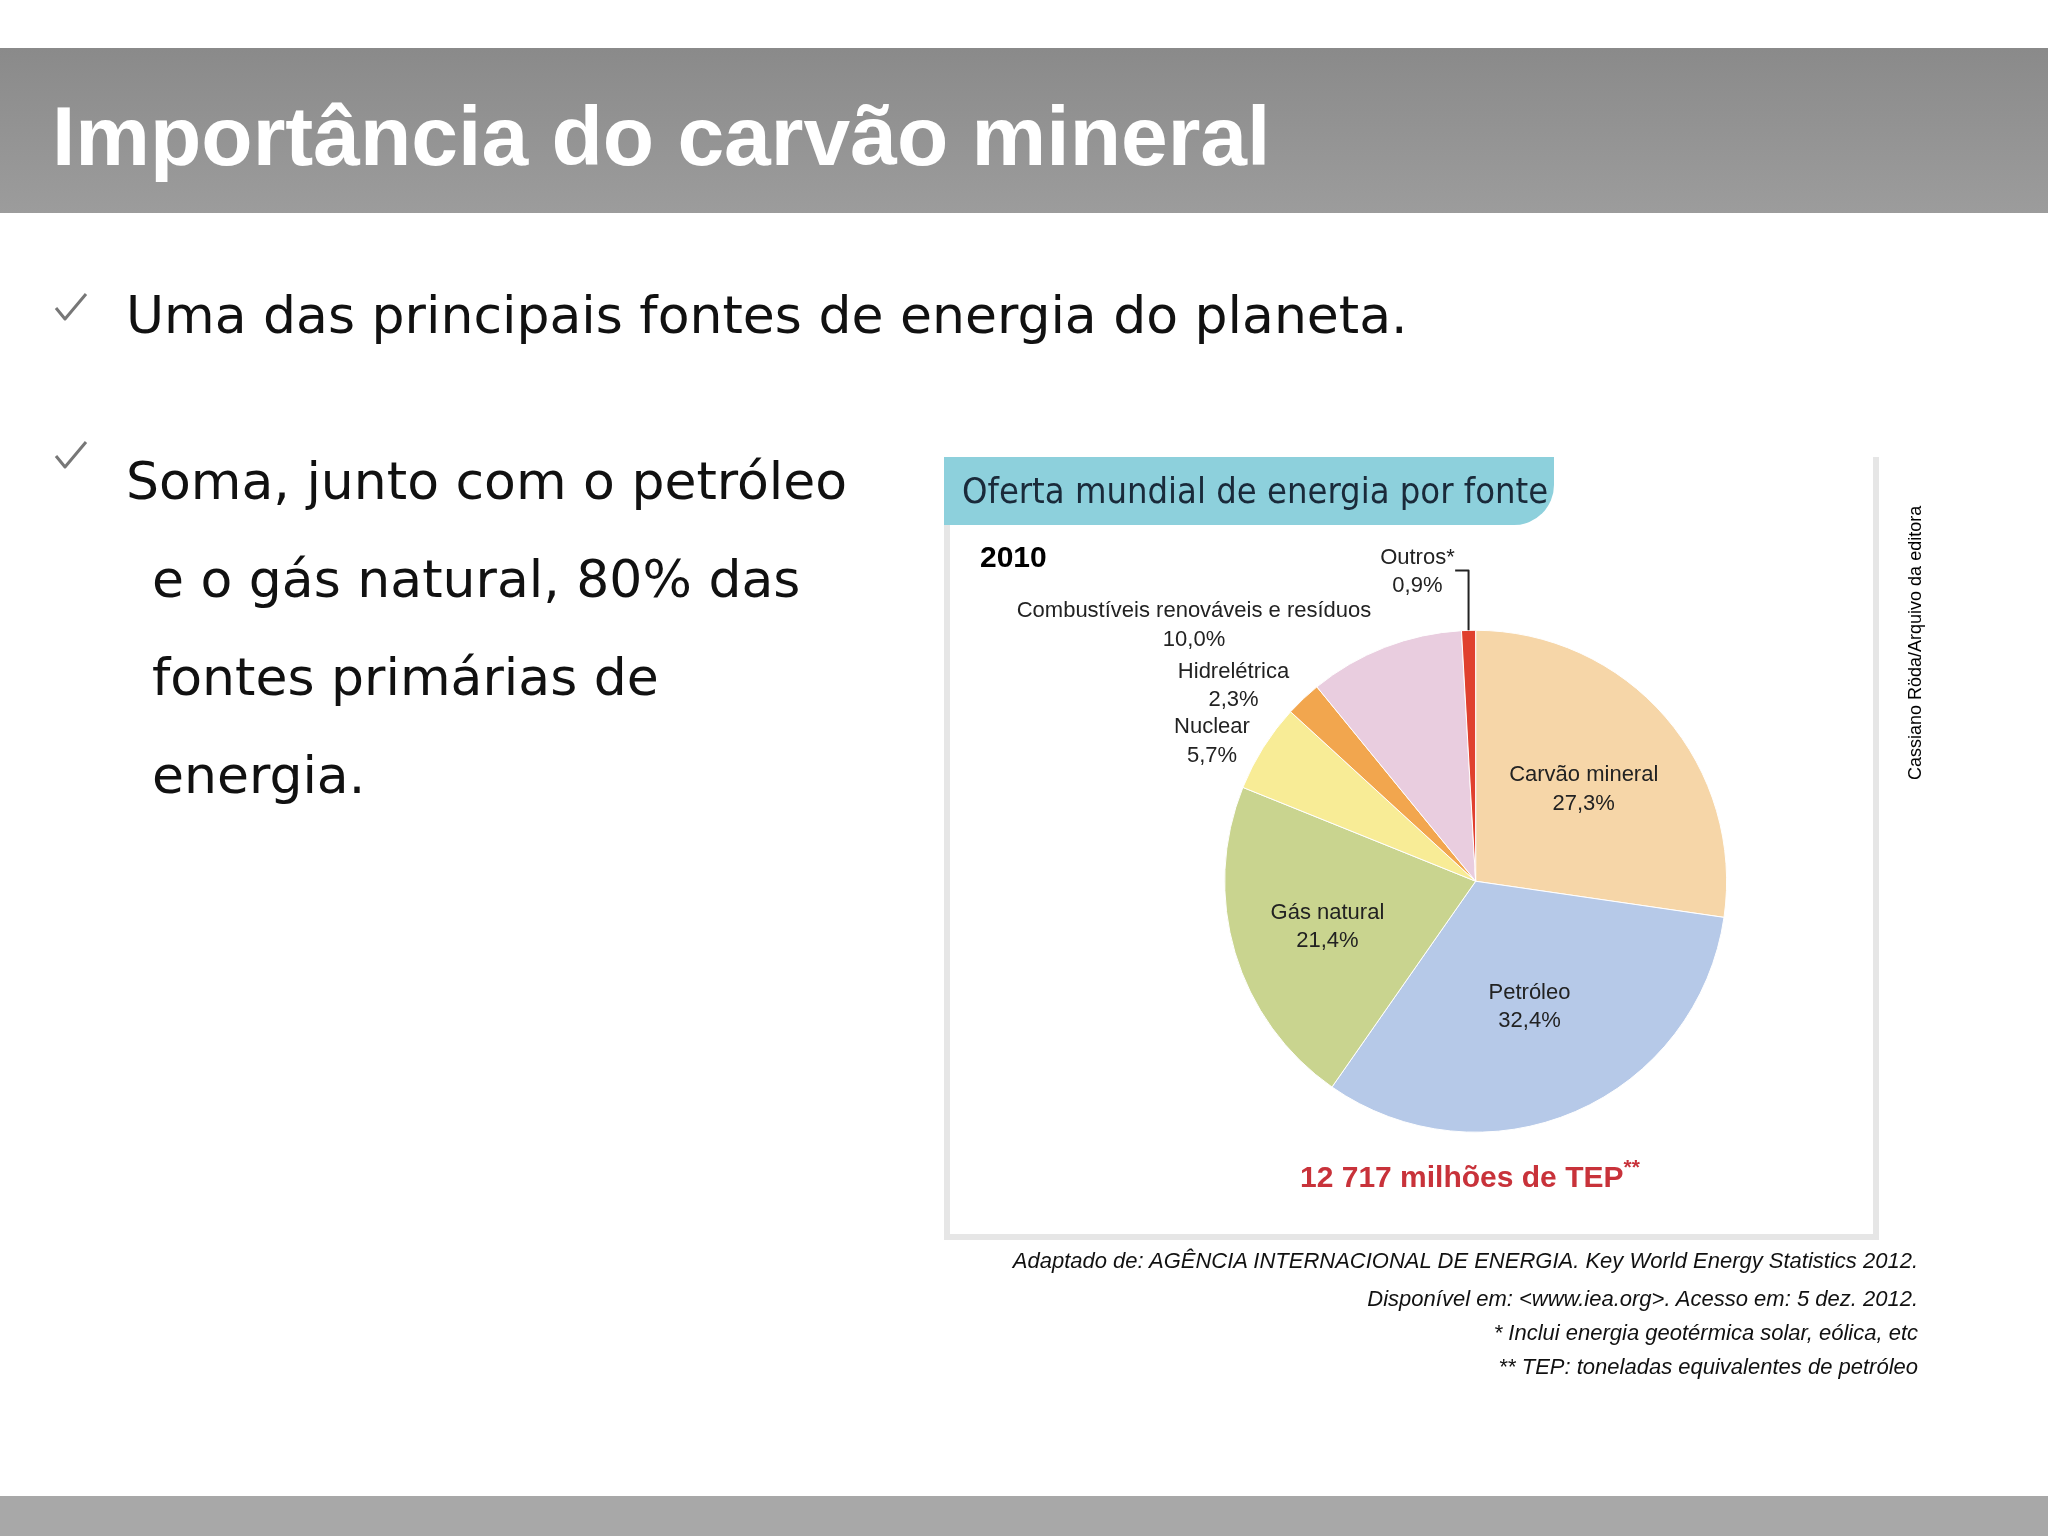 This screenshot has width=2048, height=1536. I want to click on text: ** TEP: toneladas equivalentes de petróleo, so click(1708, 1367).